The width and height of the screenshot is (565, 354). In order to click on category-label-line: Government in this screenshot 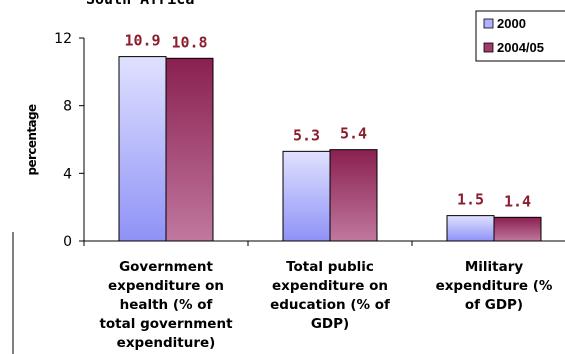, I will do `click(166, 267)`.